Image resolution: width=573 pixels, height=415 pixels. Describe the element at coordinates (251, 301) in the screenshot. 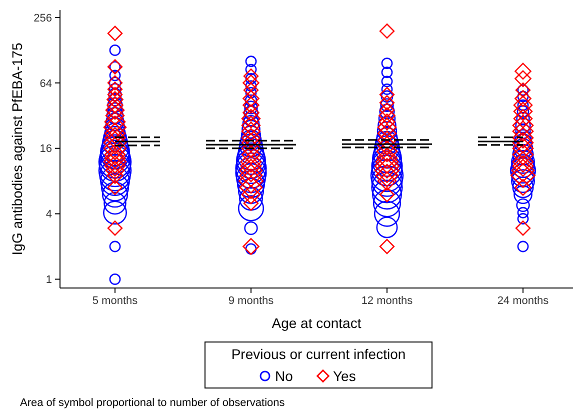

I see `x-tick-label: 9 months` at that location.